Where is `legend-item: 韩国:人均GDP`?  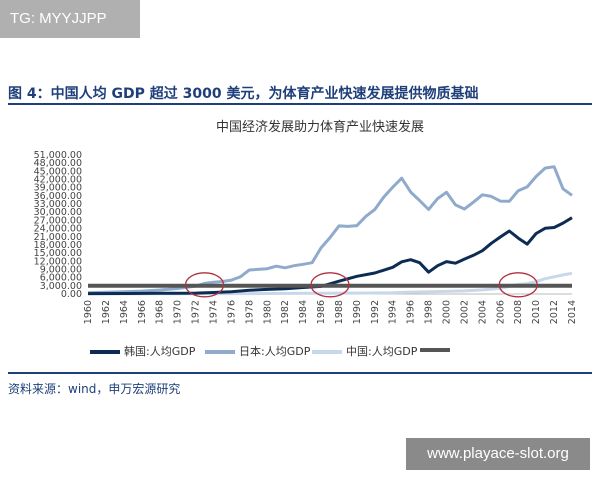 legend-item: 韩国:人均GDP is located at coordinates (142, 351).